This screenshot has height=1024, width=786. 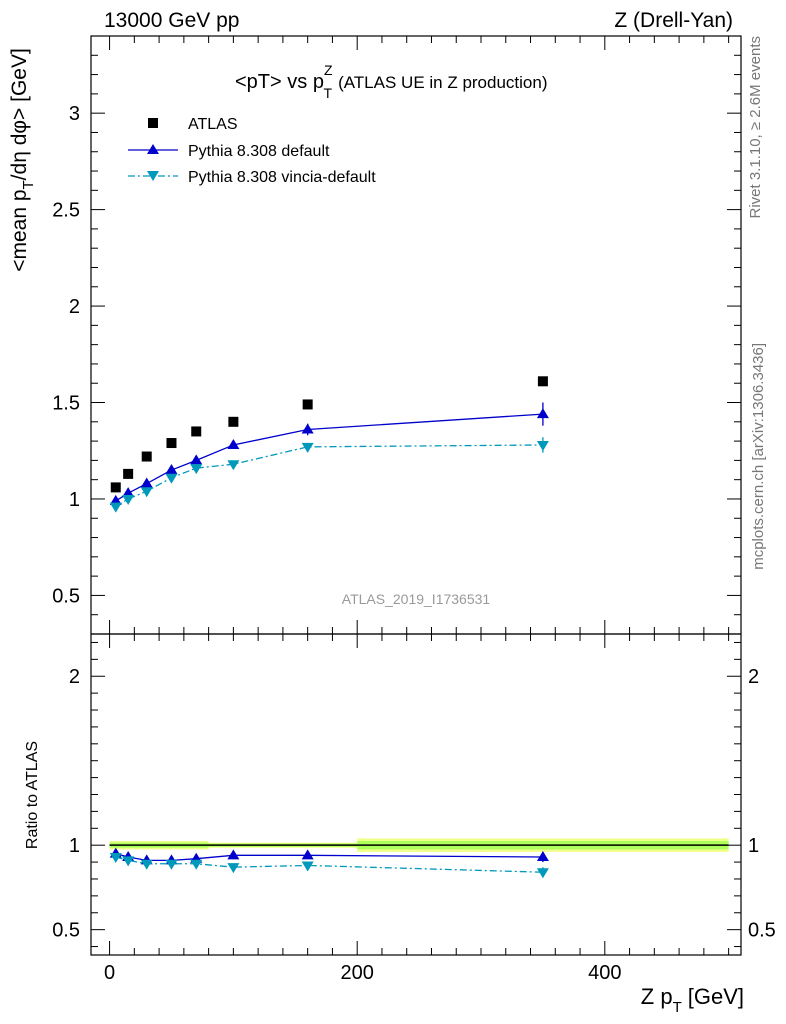 What do you see at coordinates (282, 177) in the screenshot?
I see `legend-label-vincia: Pythia 8.308 vincia-default` at bounding box center [282, 177].